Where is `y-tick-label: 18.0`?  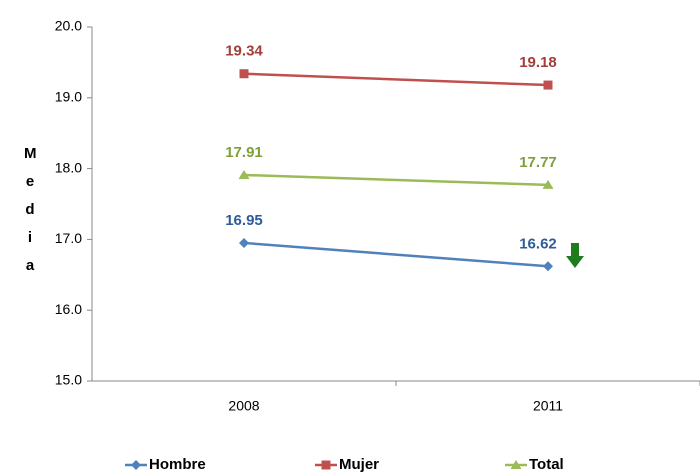
y-tick-label: 18.0 is located at coordinates (68, 167).